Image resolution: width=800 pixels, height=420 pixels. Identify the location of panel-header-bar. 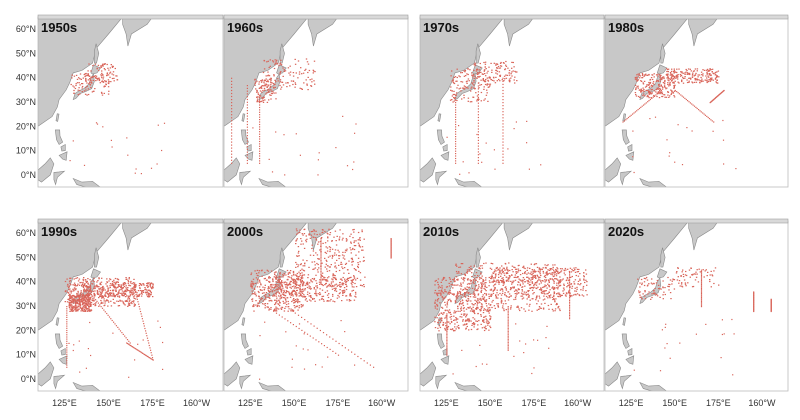
(130, 221).